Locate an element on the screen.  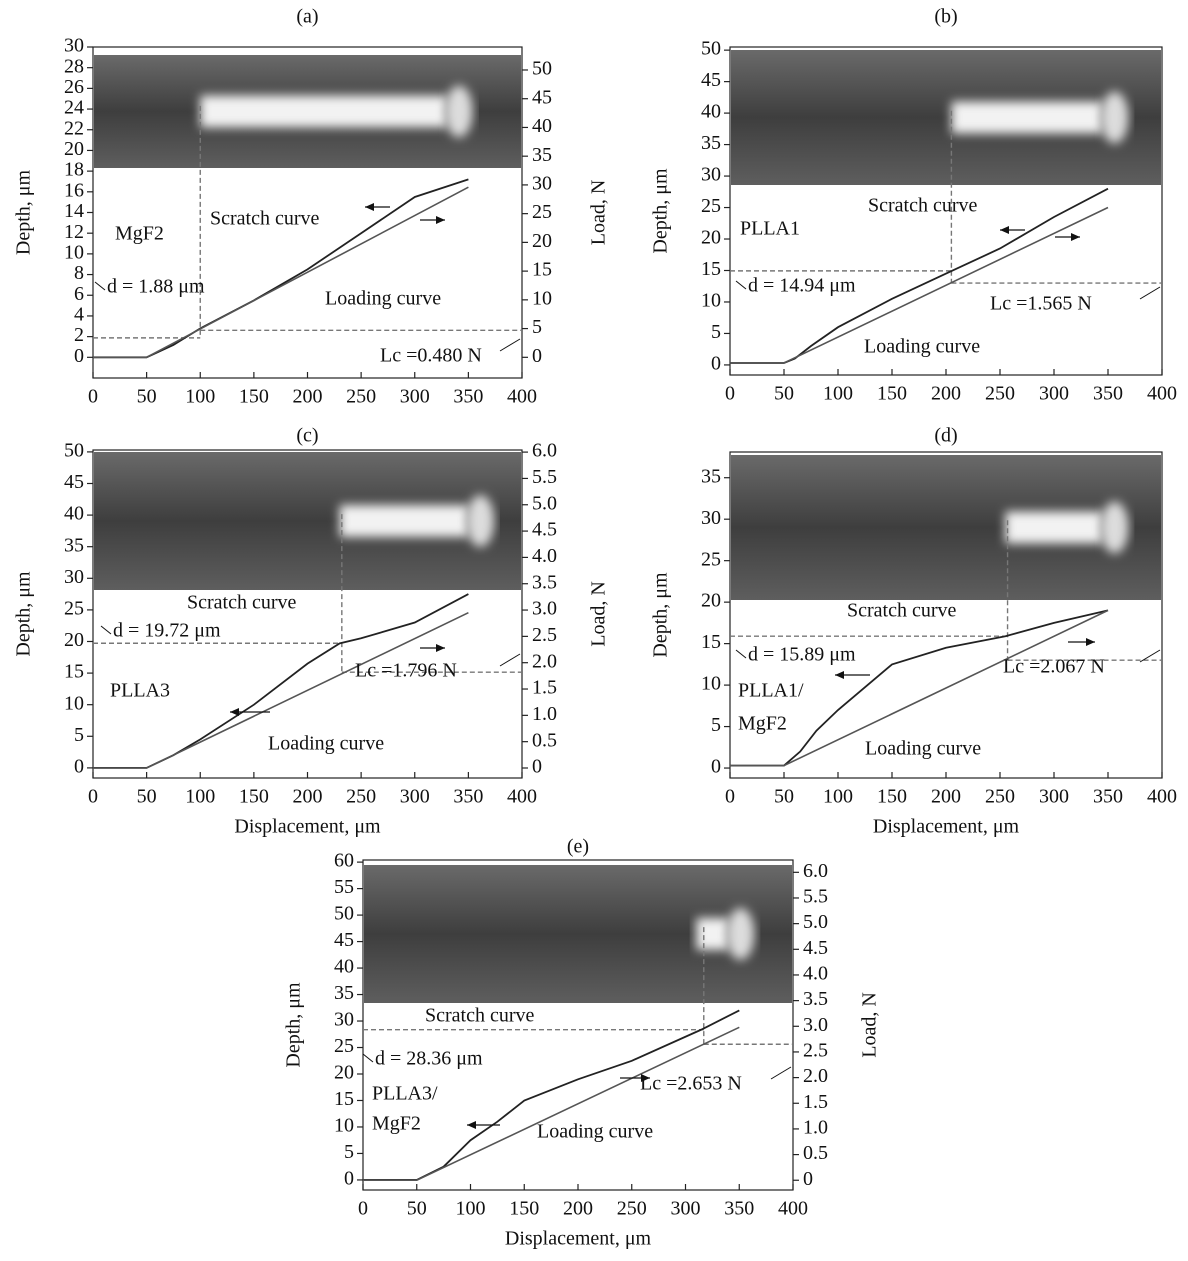
depth-annotation: d = 14.94 μm is located at coordinates (802, 286).